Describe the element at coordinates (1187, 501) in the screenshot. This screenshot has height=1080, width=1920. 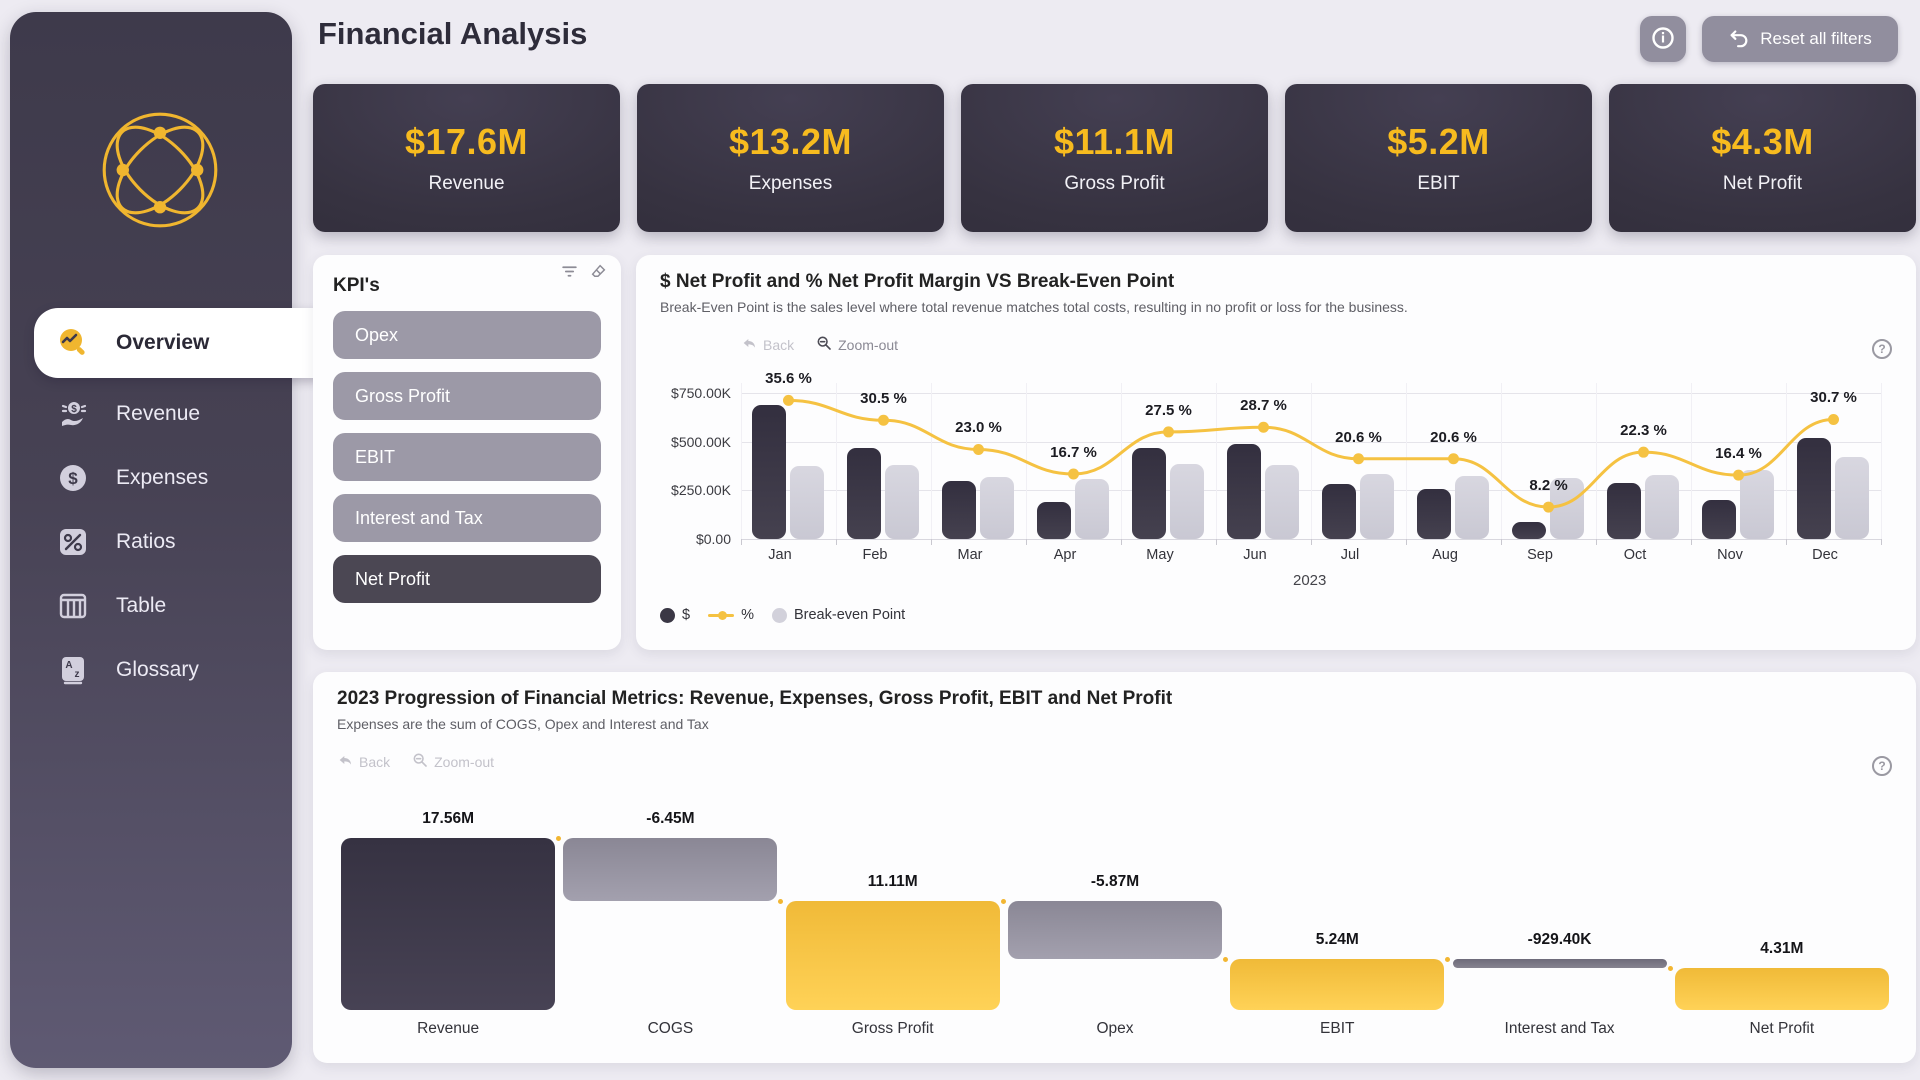
I see `breakeven-bar-may` at that location.